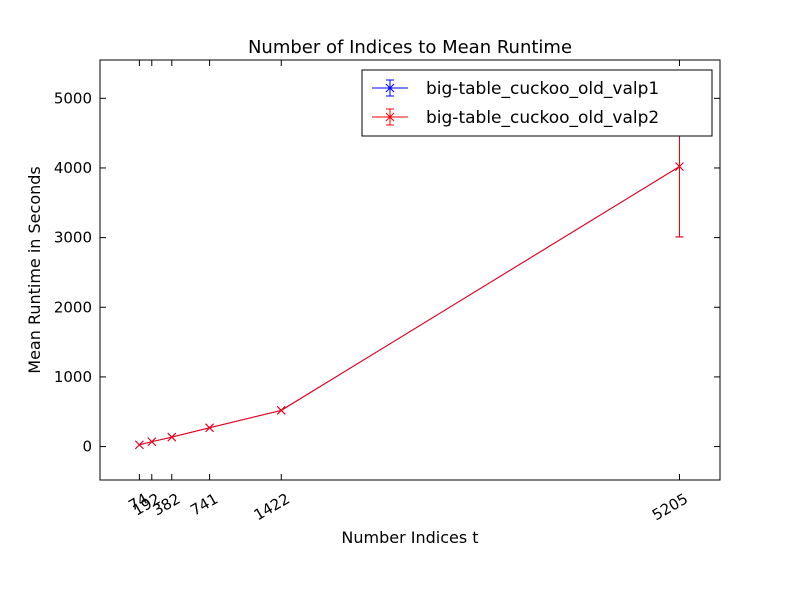  I want to click on legend-item: big-table_cuckoo_old_valp2, so click(515, 118).